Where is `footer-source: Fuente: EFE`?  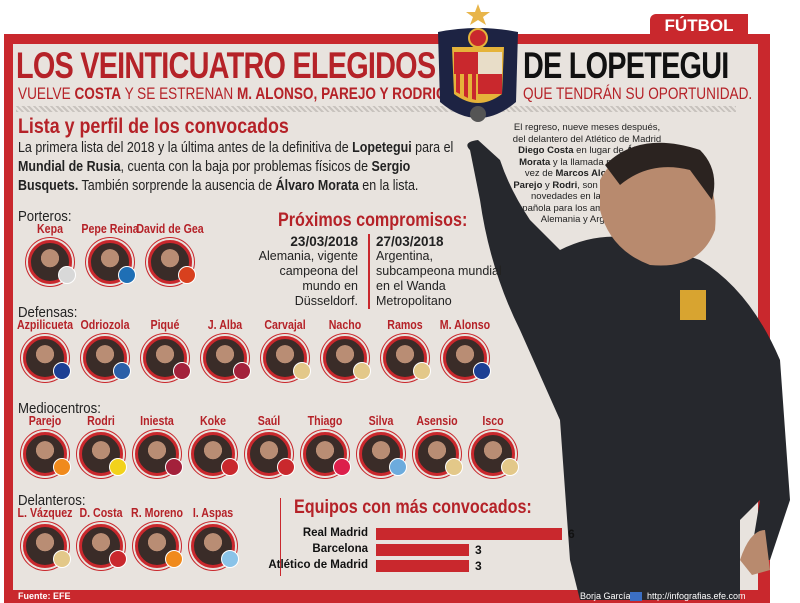
footer-source: Fuente: EFE is located at coordinates (44, 596).